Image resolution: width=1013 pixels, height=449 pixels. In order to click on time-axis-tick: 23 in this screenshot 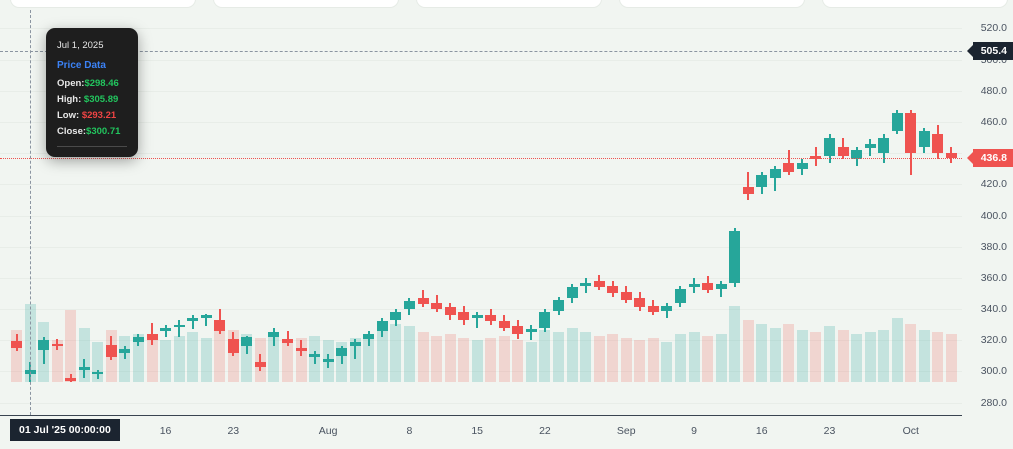, I will do `click(829, 431)`.